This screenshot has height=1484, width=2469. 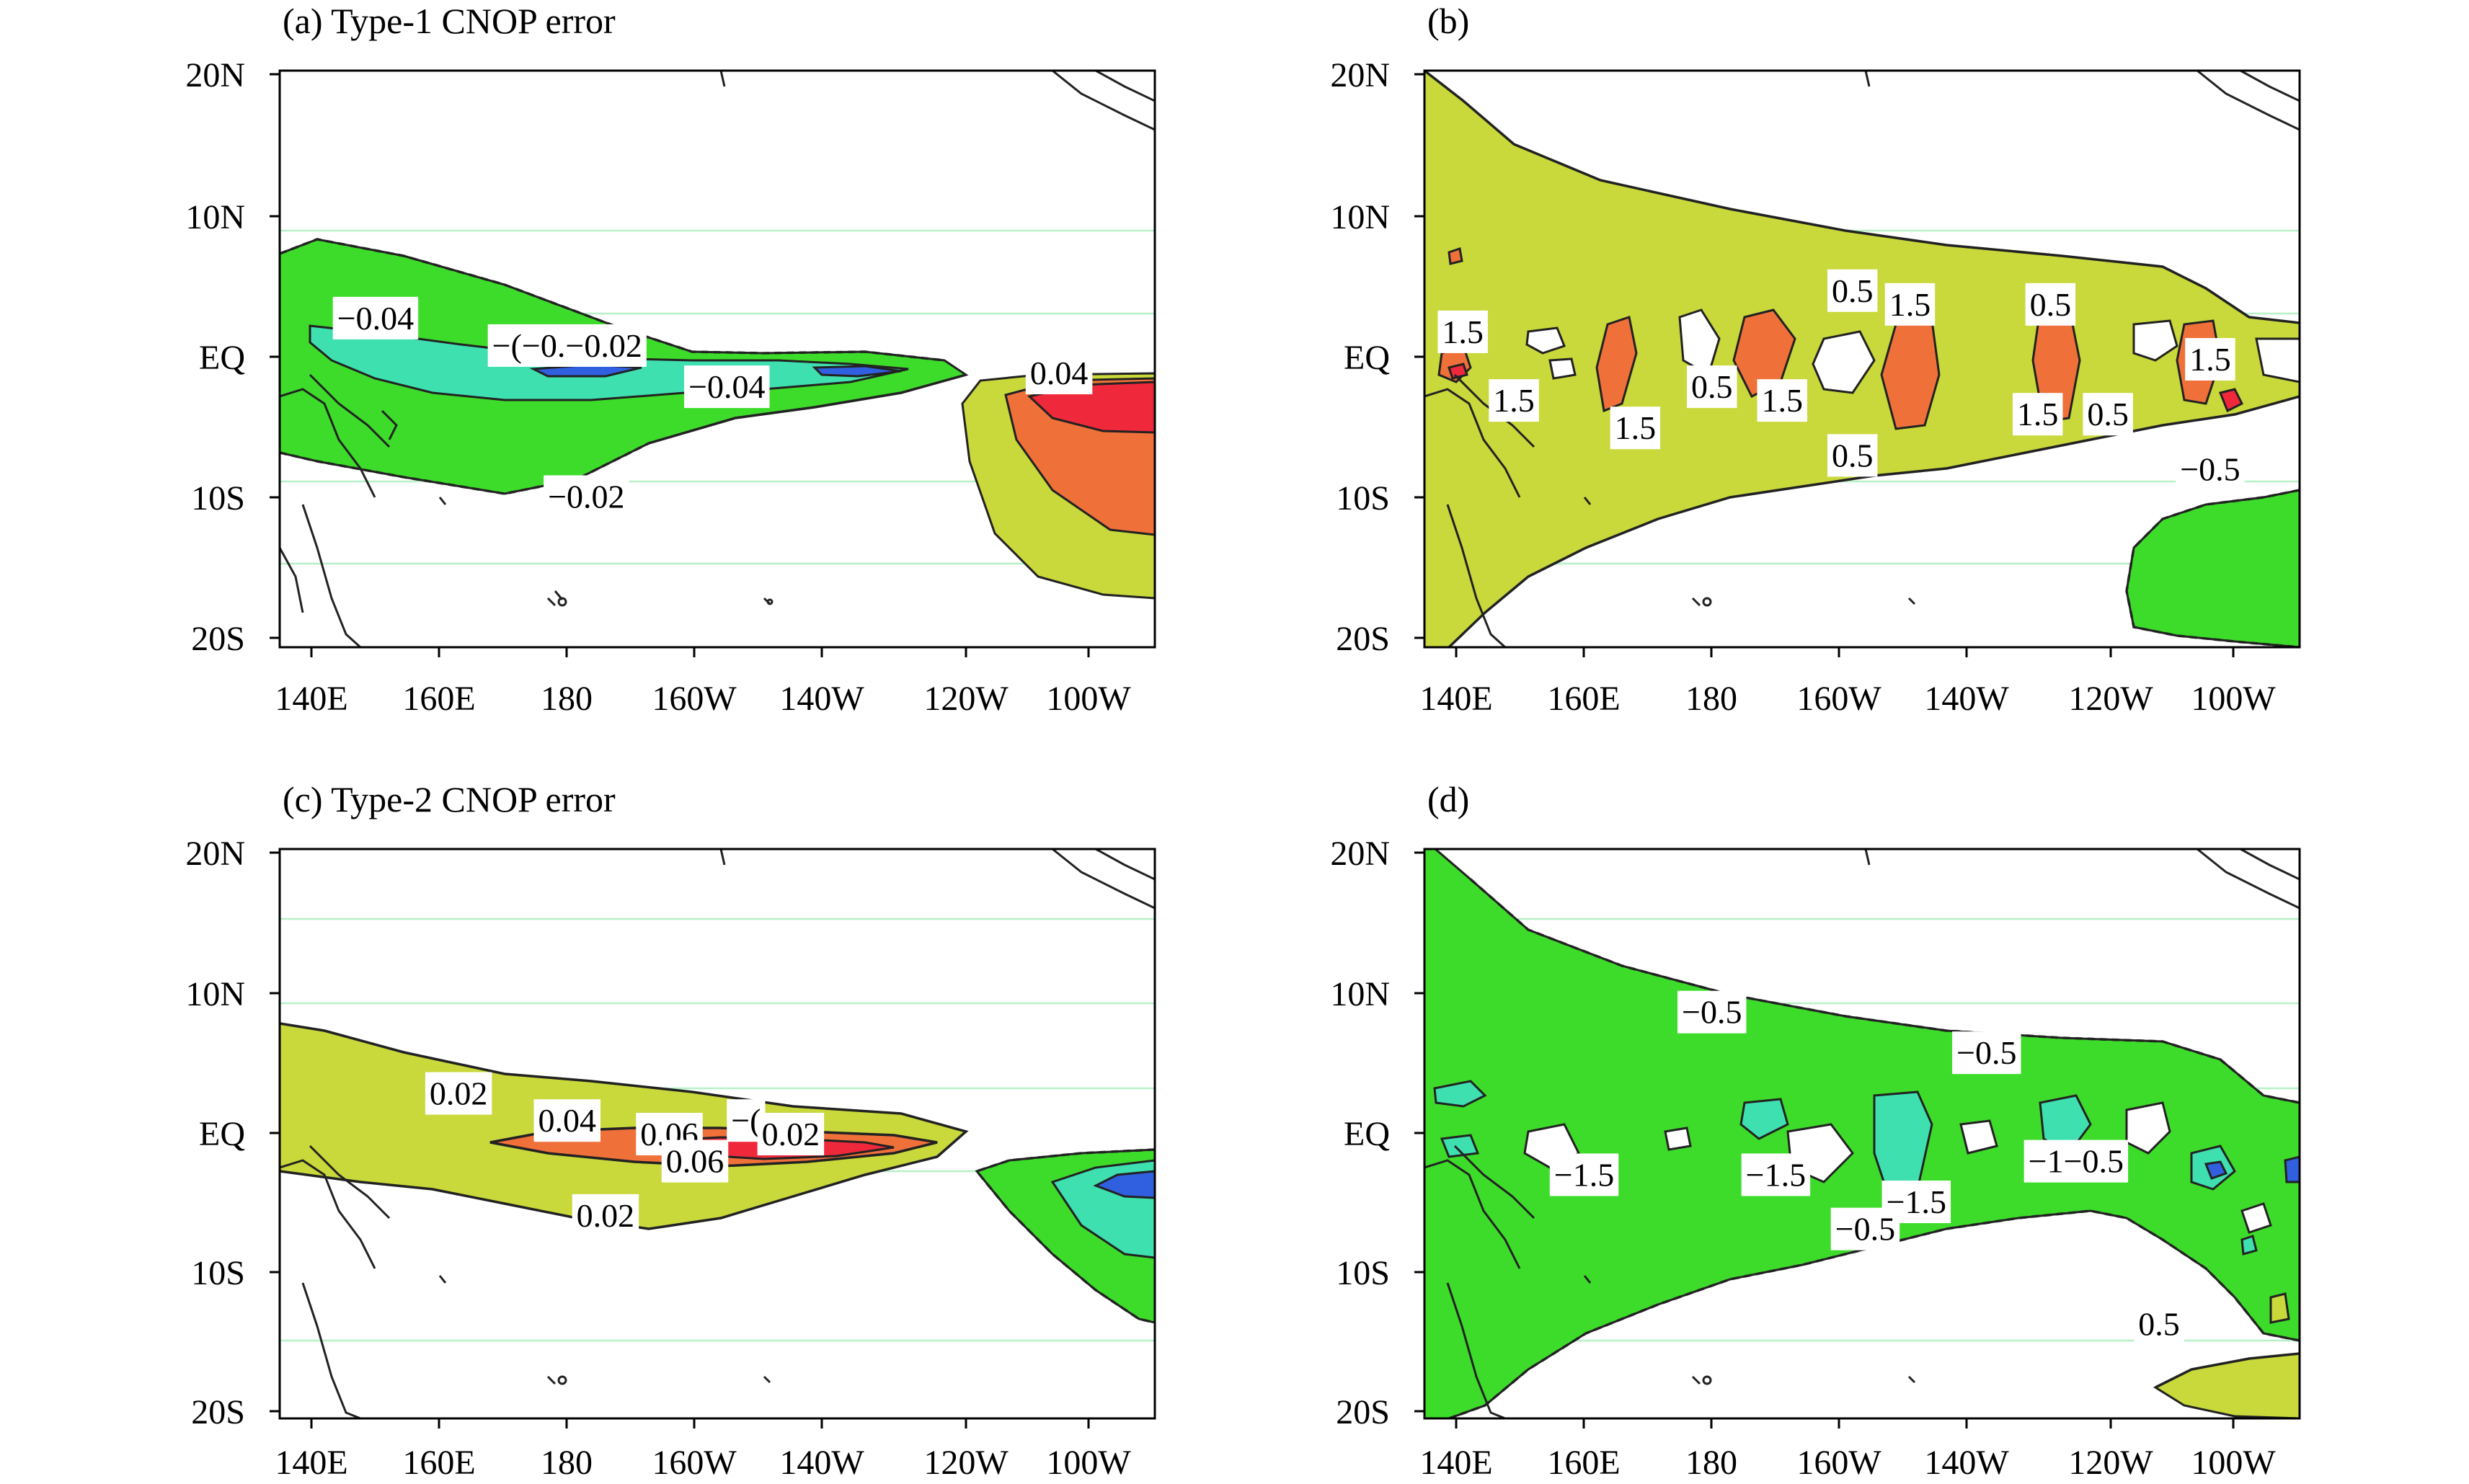 I want to click on panel-b-ytick-labels: 20N 10N EQ 10S 20S, so click(x=1360, y=357).